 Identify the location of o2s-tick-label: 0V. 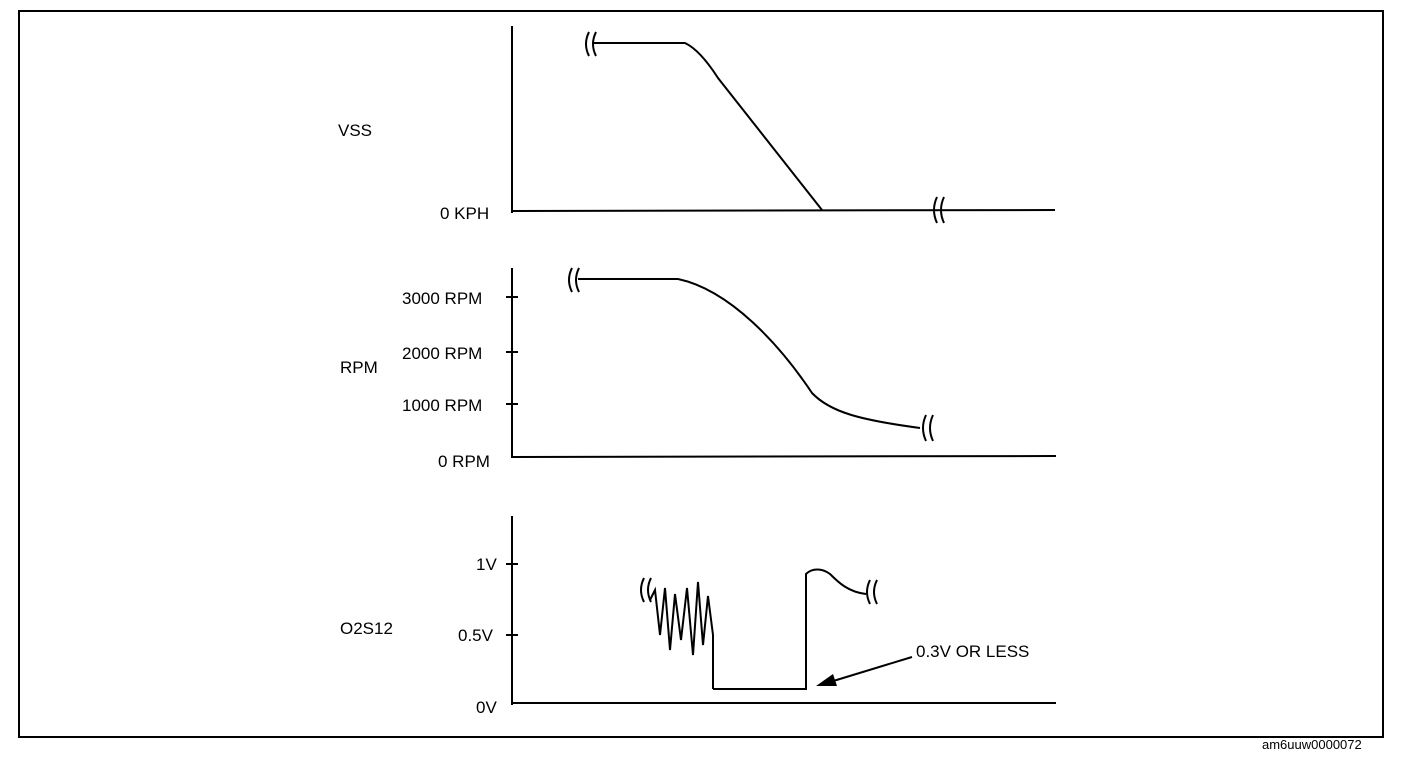
(486, 707).